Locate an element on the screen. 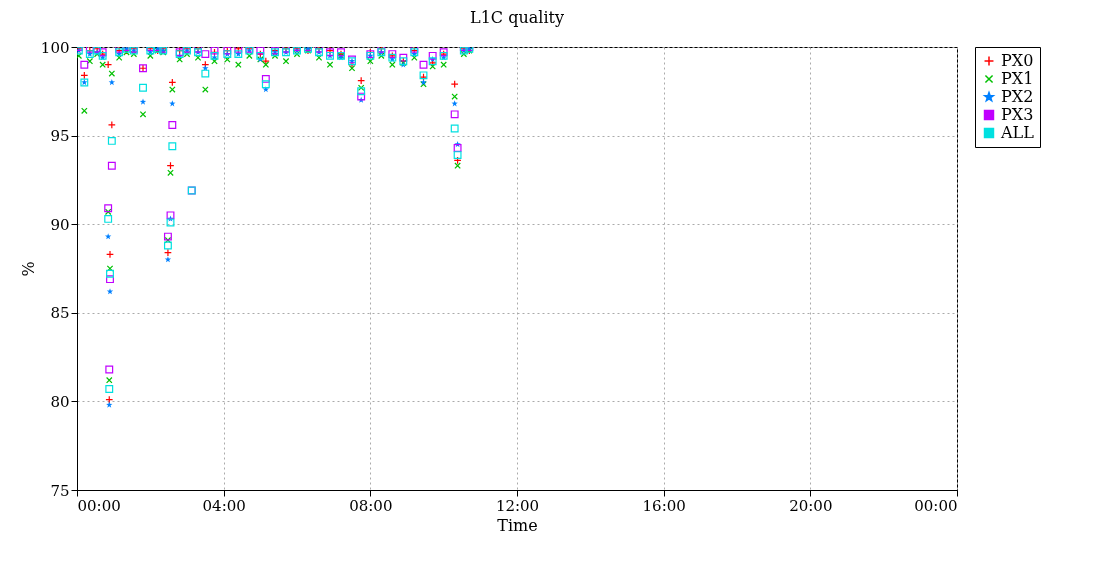 This screenshot has height=563, width=1120. legend-label: PX2 is located at coordinates (1017, 96).